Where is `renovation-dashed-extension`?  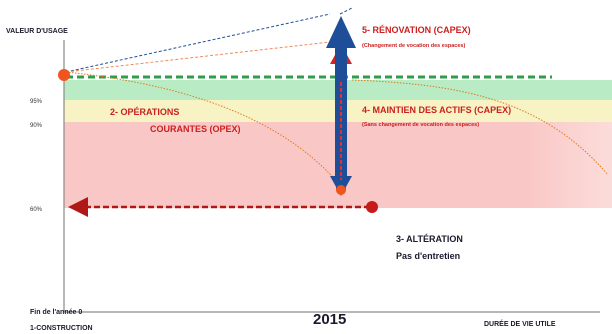
renovation-dashed-extension is located at coordinates (346, 11).